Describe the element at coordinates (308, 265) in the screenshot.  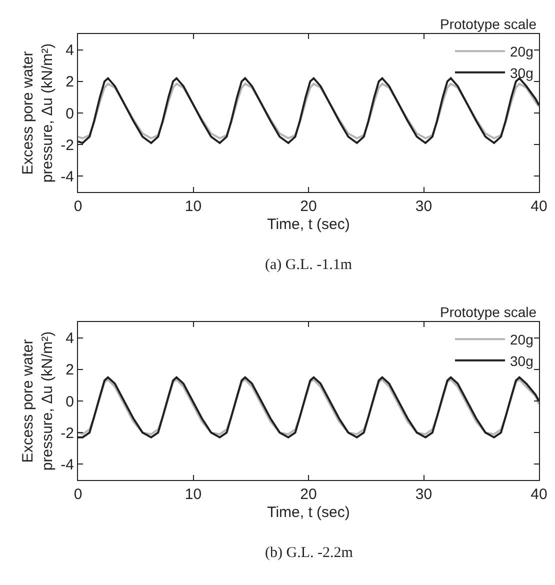
I see `text: (a) G.L. -1.1m` at that location.